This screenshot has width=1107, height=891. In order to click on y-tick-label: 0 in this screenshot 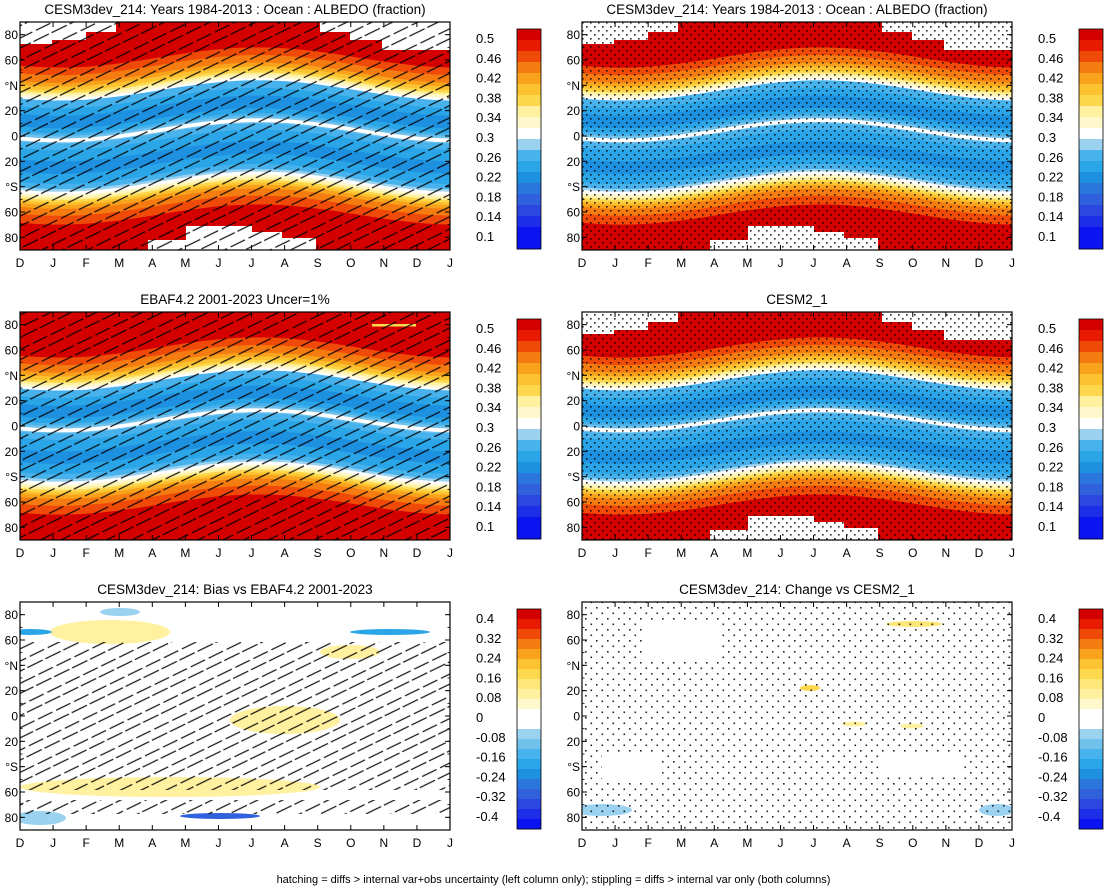, I will do `click(14, 137)`.